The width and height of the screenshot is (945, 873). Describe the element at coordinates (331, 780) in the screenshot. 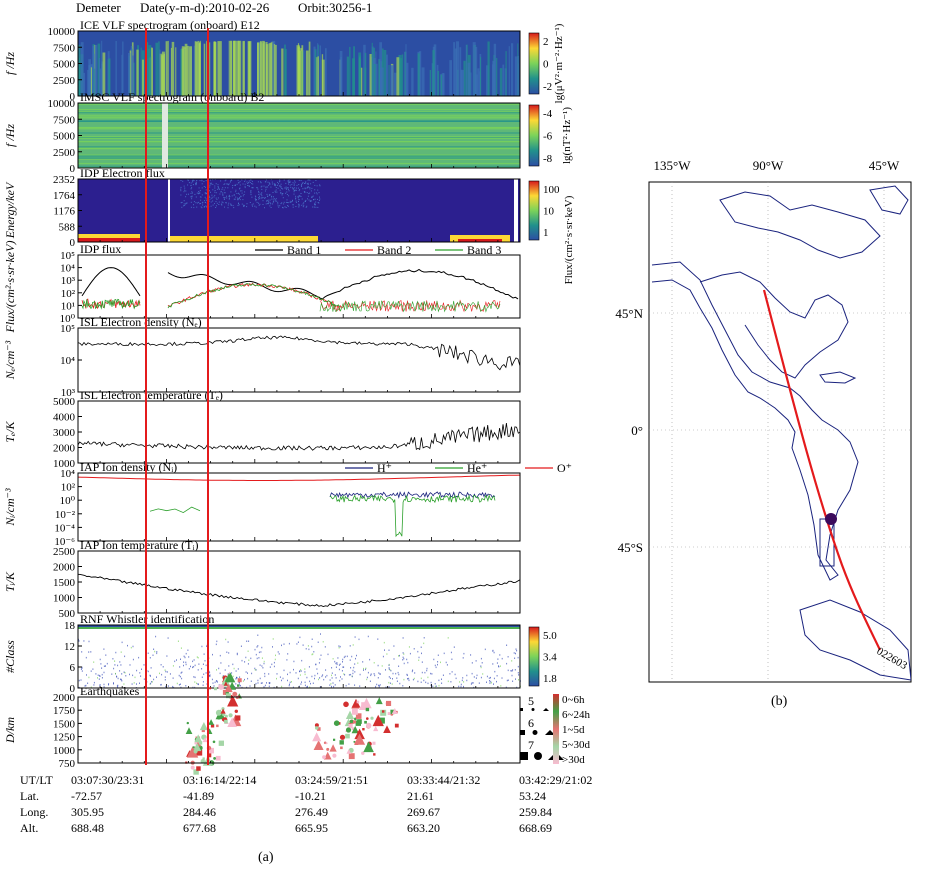

I see `table-cell: 03:24:59/21:51` at that location.